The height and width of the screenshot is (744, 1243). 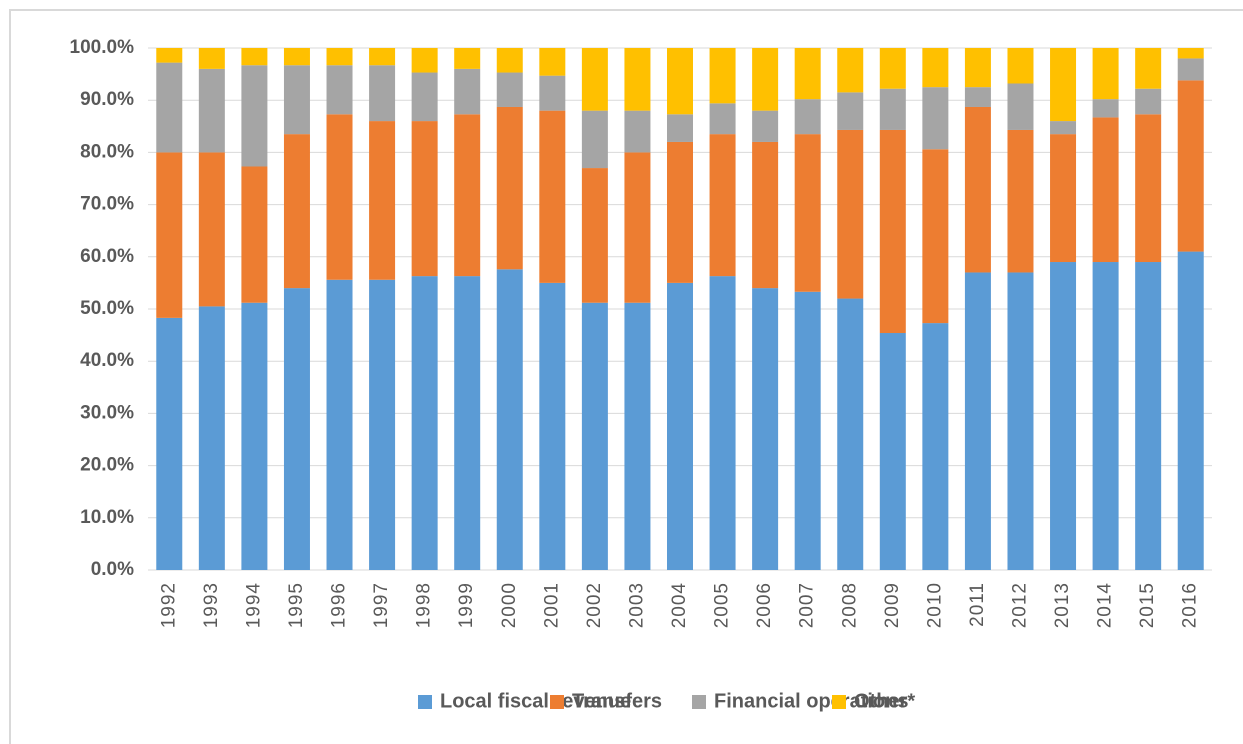 What do you see at coordinates (764, 605) in the screenshot?
I see `x-tick-label: 2006` at bounding box center [764, 605].